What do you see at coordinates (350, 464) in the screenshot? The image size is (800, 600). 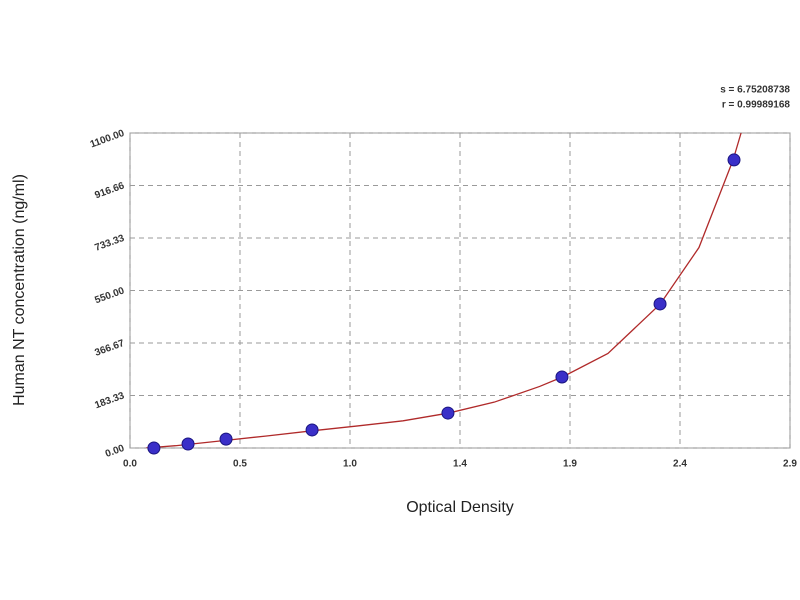 I see `x-tick-label: 1.0` at bounding box center [350, 464].